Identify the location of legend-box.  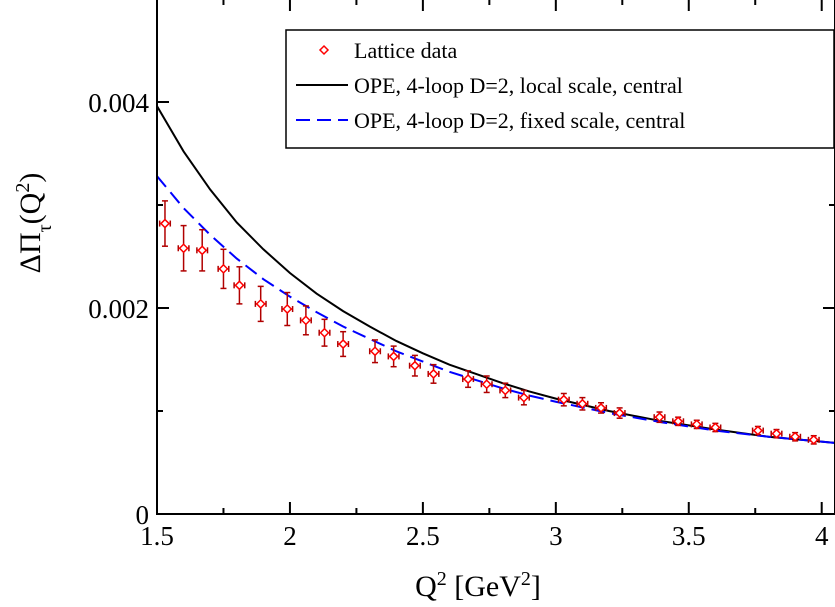
(560, 89).